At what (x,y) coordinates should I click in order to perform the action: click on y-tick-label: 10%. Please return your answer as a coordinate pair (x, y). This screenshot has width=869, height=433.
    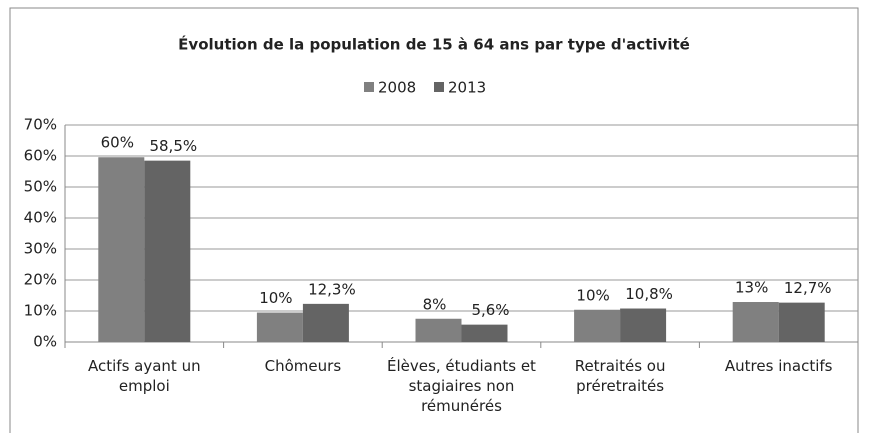
    Looking at the image, I should click on (40, 311).